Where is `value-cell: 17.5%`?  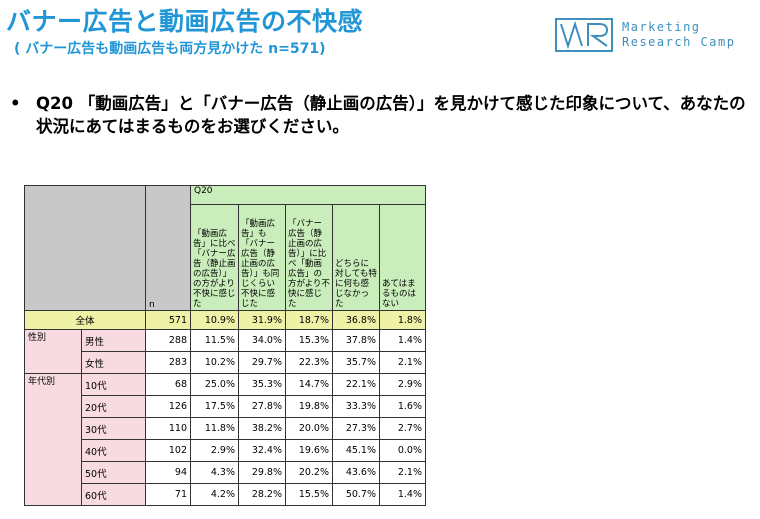
value-cell: 17.5% is located at coordinates (214, 406).